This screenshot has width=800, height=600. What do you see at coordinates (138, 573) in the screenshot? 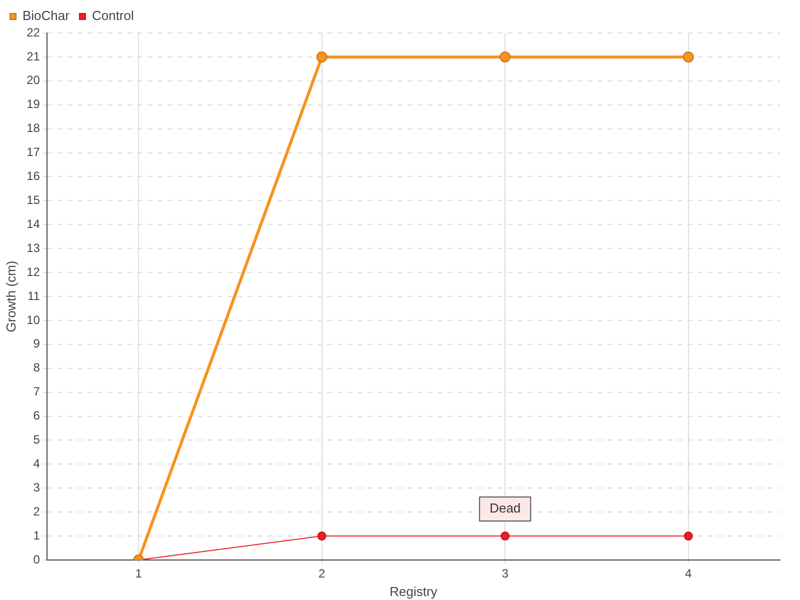
I see `x-tick-label: 1` at bounding box center [138, 573].